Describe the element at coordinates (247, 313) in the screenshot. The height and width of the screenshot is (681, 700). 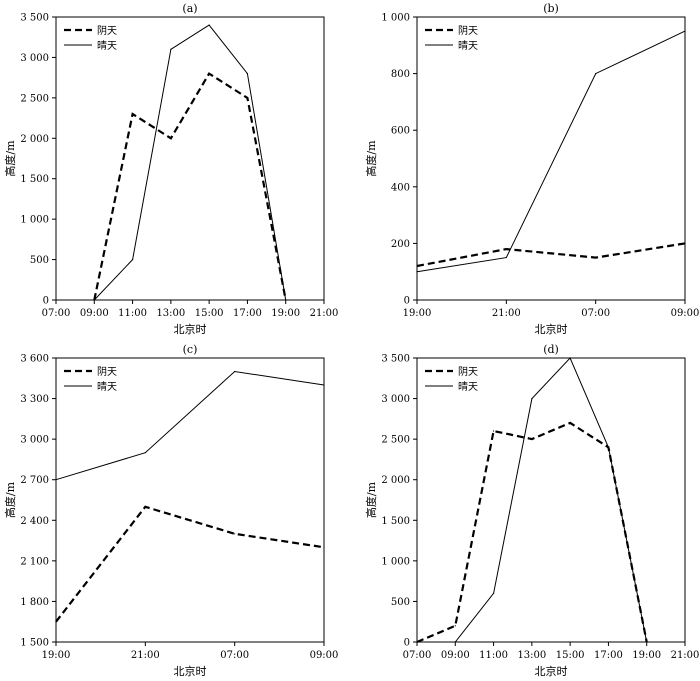
I see `x-tick-label: 17:00` at that location.